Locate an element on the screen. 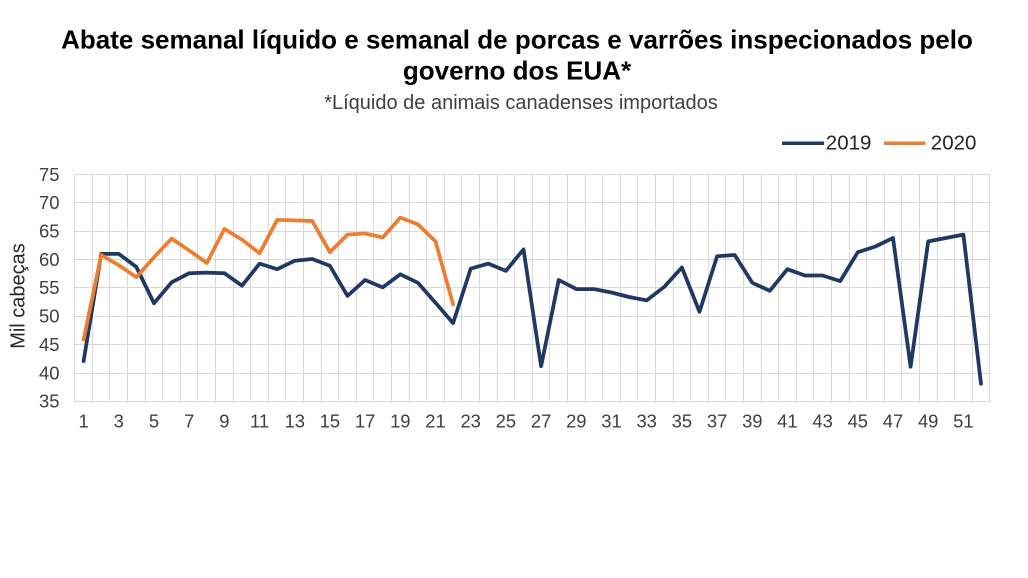 Image resolution: width=1028 pixels, height=578 pixels. svg-text: 27 is located at coordinates (541, 421).